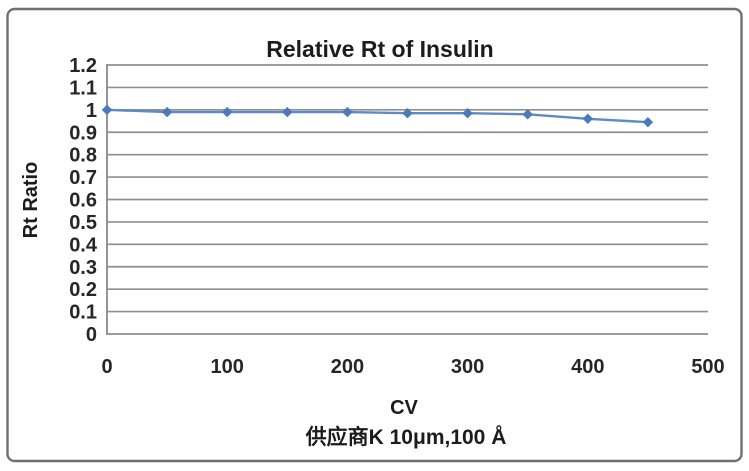  Describe the element at coordinates (406, 437) in the screenshot. I see `chart-caption: 供应商K 10μm,100 Å` at that location.